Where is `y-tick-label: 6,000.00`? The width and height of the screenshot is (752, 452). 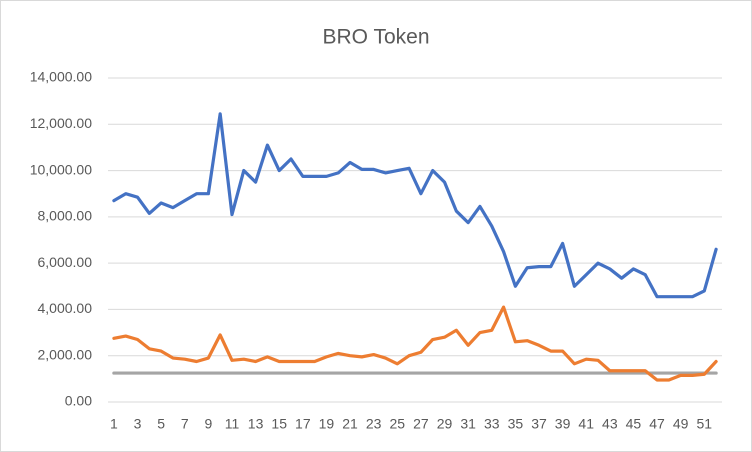
y-tick-label: 6,000.00 is located at coordinates (65, 262).